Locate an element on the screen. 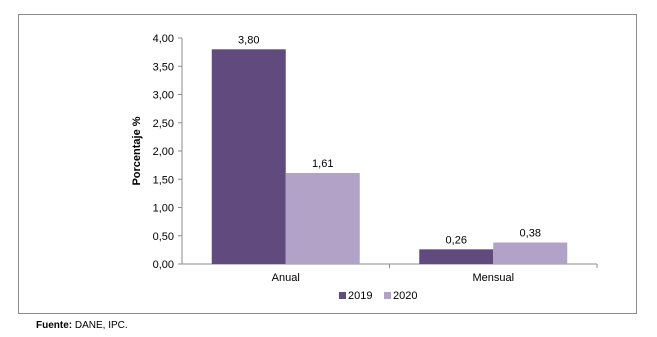 The height and width of the screenshot is (337, 657). y-tick-label: 2,50 is located at coordinates (163, 124).